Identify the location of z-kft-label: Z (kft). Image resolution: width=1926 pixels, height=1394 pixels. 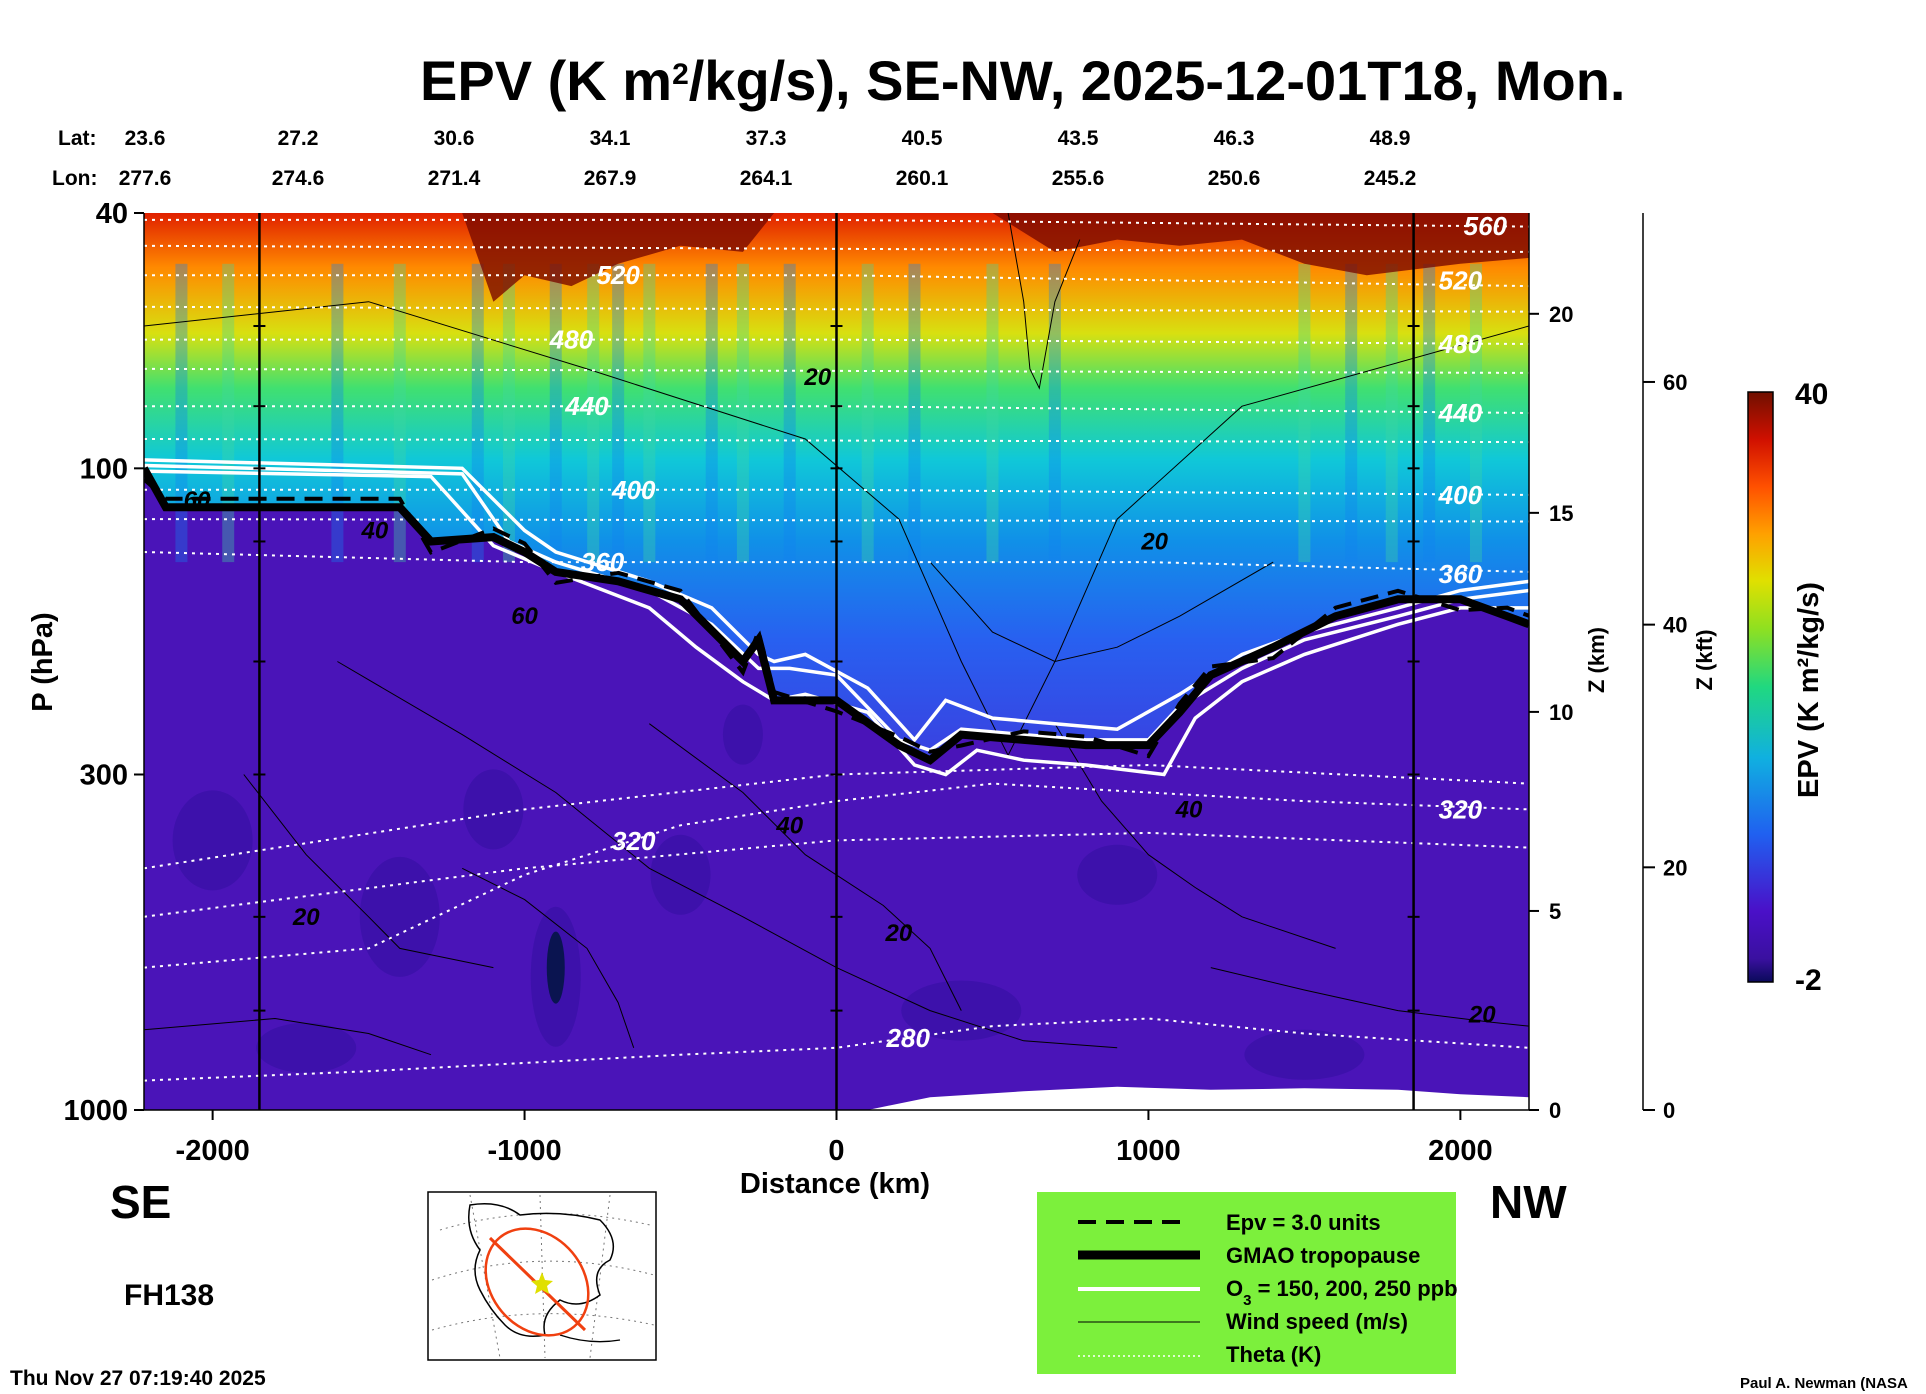
(1704, 659).